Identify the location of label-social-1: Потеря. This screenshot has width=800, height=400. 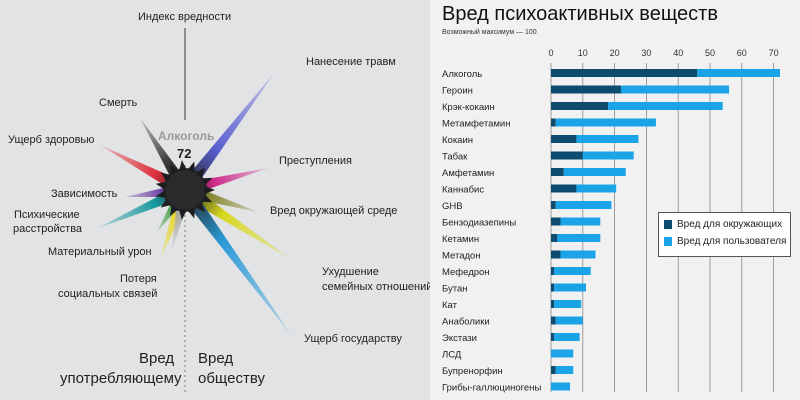
(138, 279).